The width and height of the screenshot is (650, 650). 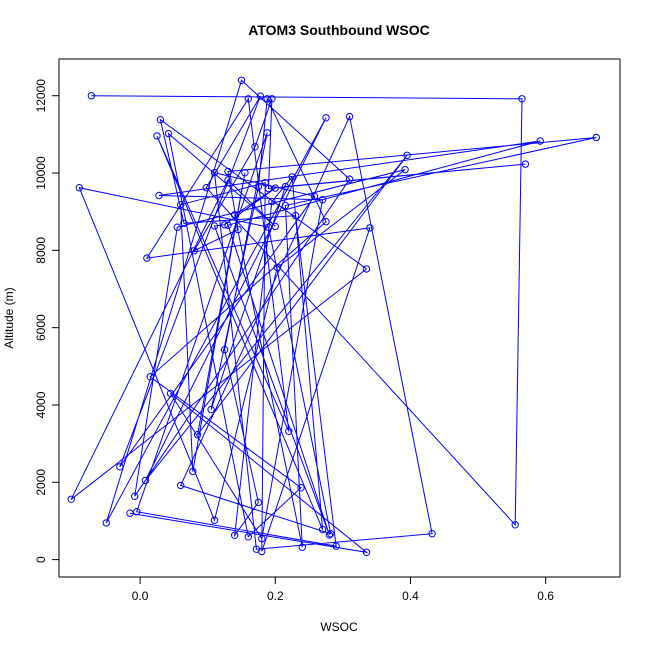 What do you see at coordinates (41, 482) in the screenshot?
I see `y-tick-label: 2000` at bounding box center [41, 482].